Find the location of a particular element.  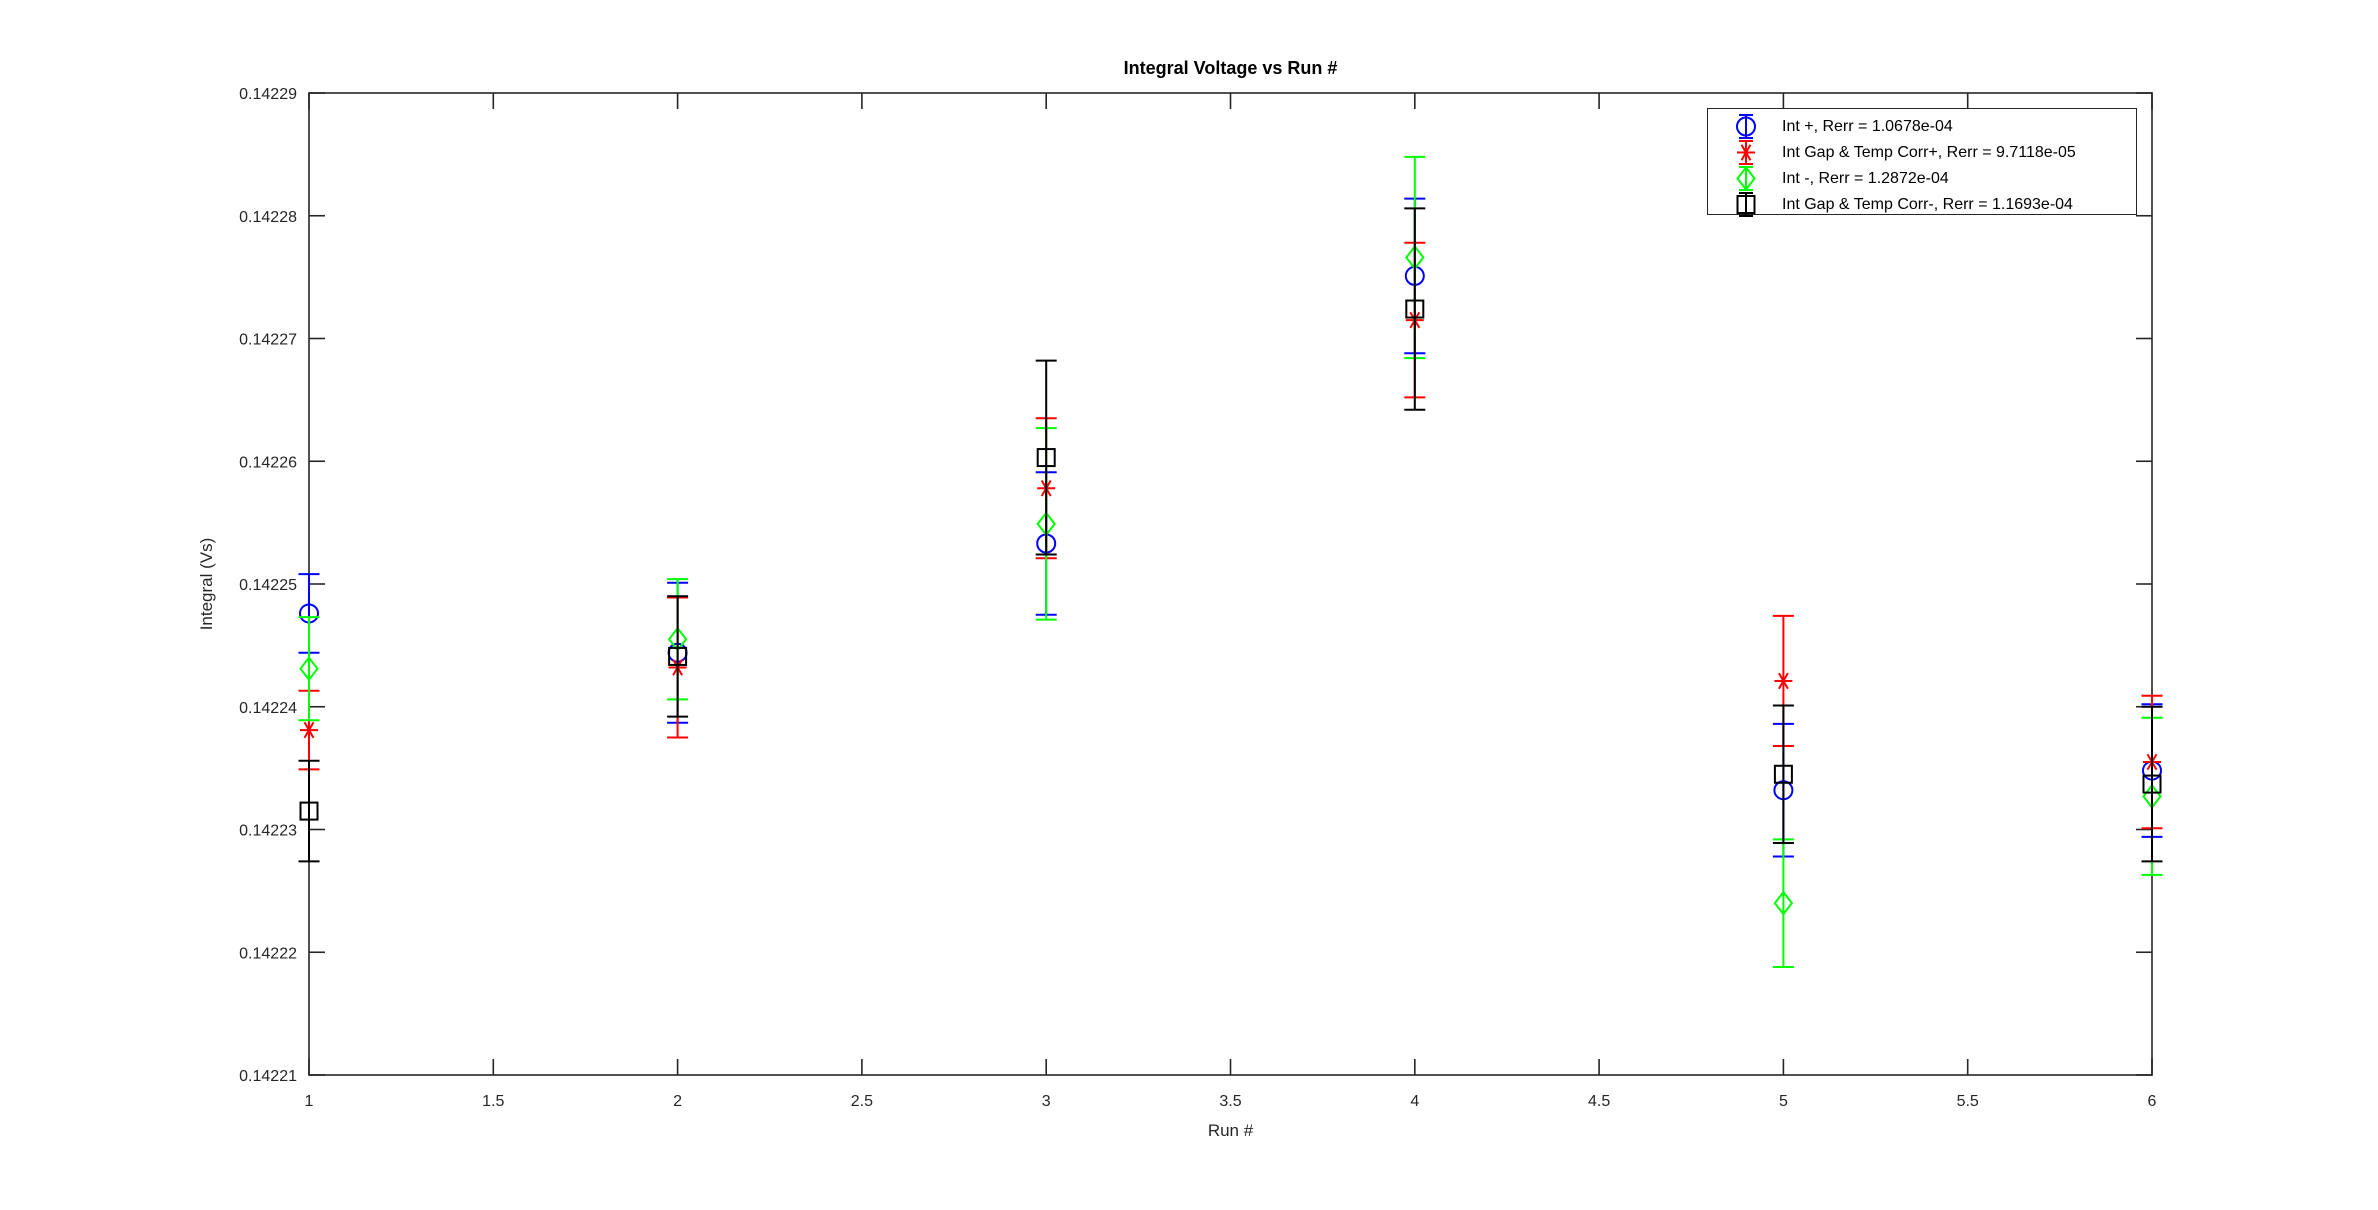

legend-label: Int Gap & Temp Corr-, Rerr = 1.1693e-04 is located at coordinates (1927, 204).